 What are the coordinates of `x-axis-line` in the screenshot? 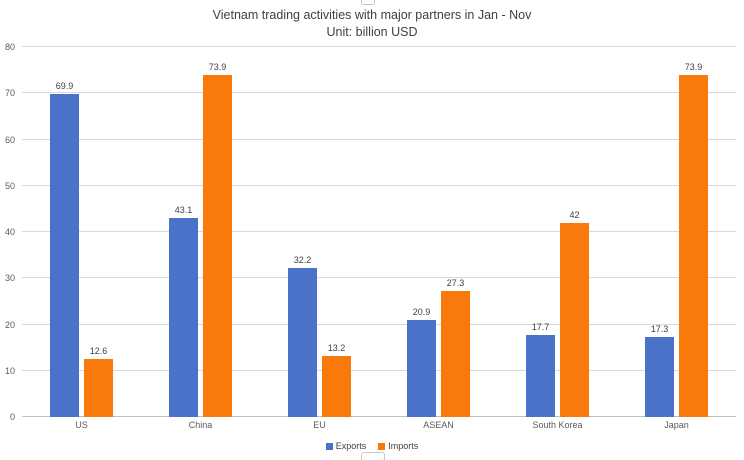 It's located at (379, 416).